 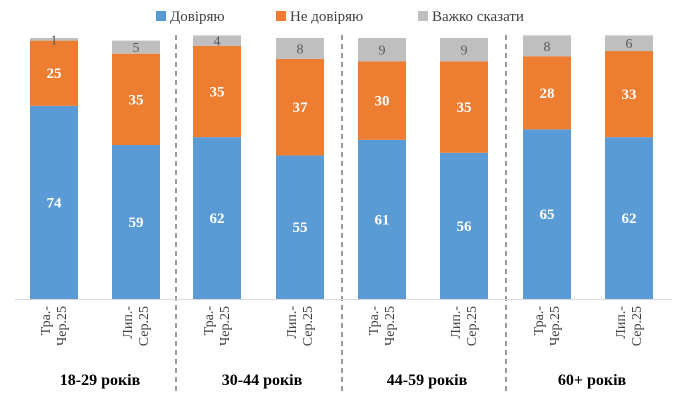 I want to click on category-label-1: Тра.- Чер.25, so click(x=54, y=326).